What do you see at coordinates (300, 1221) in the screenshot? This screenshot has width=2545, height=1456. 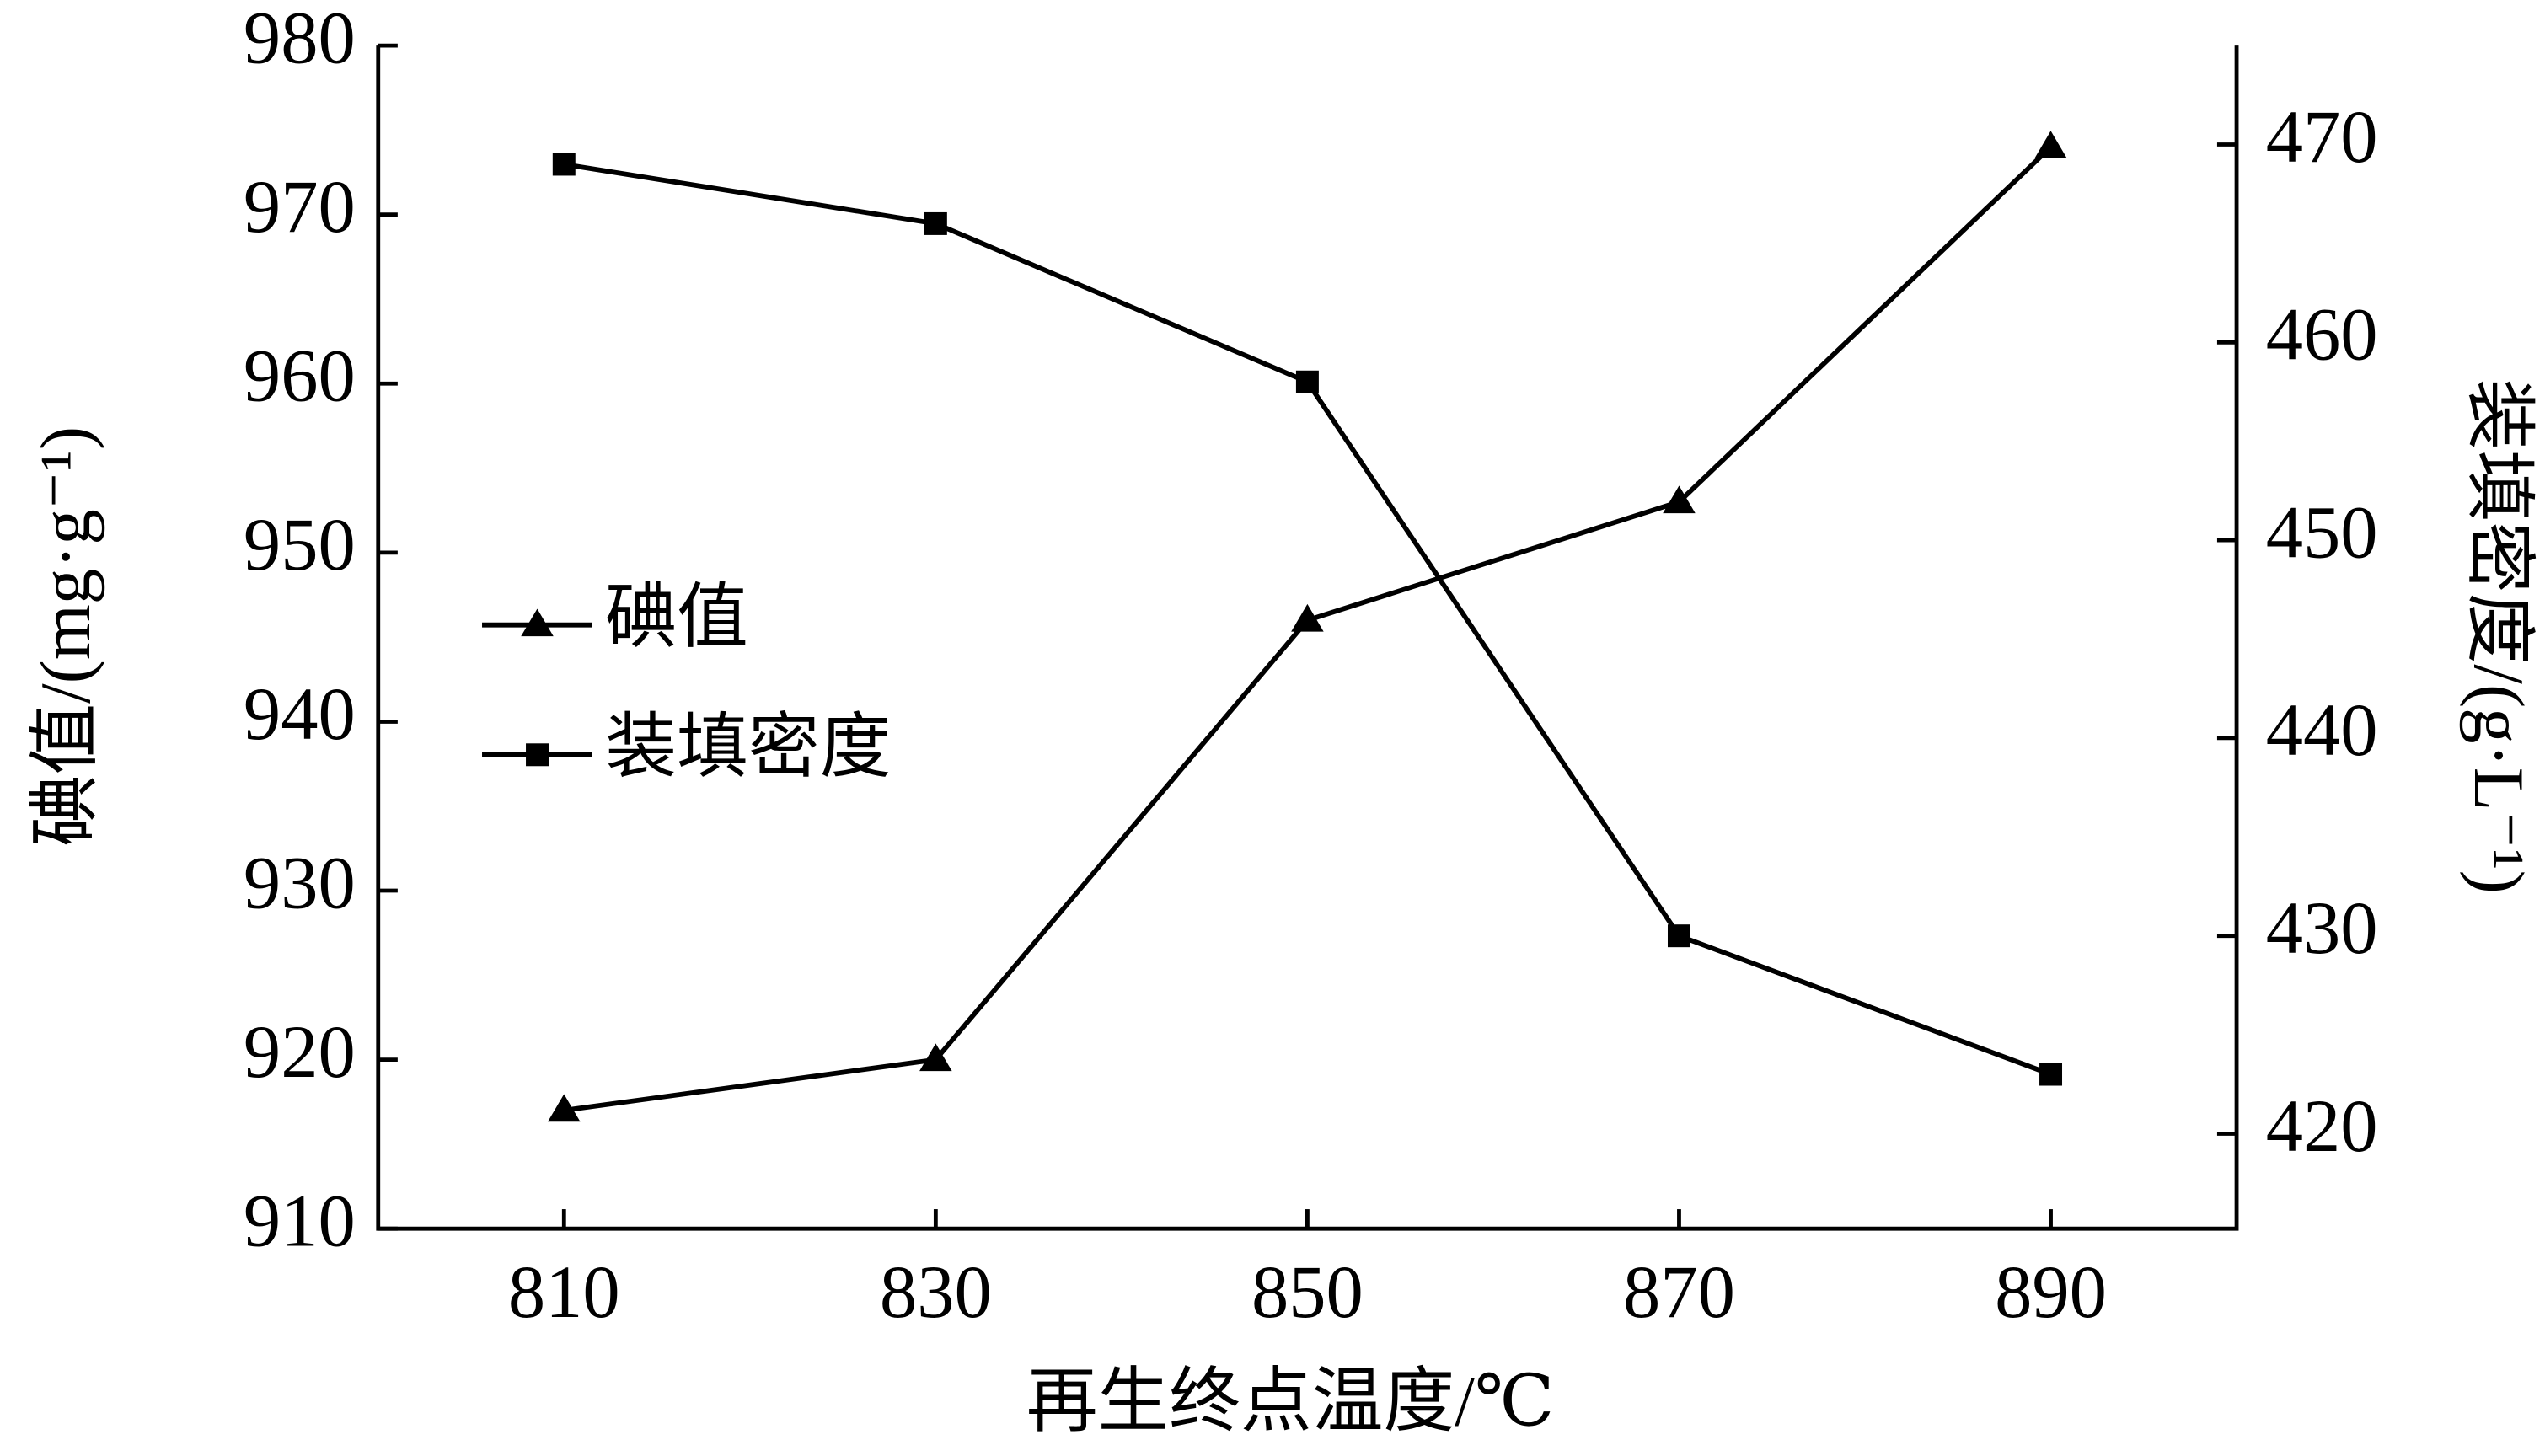 I see `y-tick-label: 910` at bounding box center [300, 1221].